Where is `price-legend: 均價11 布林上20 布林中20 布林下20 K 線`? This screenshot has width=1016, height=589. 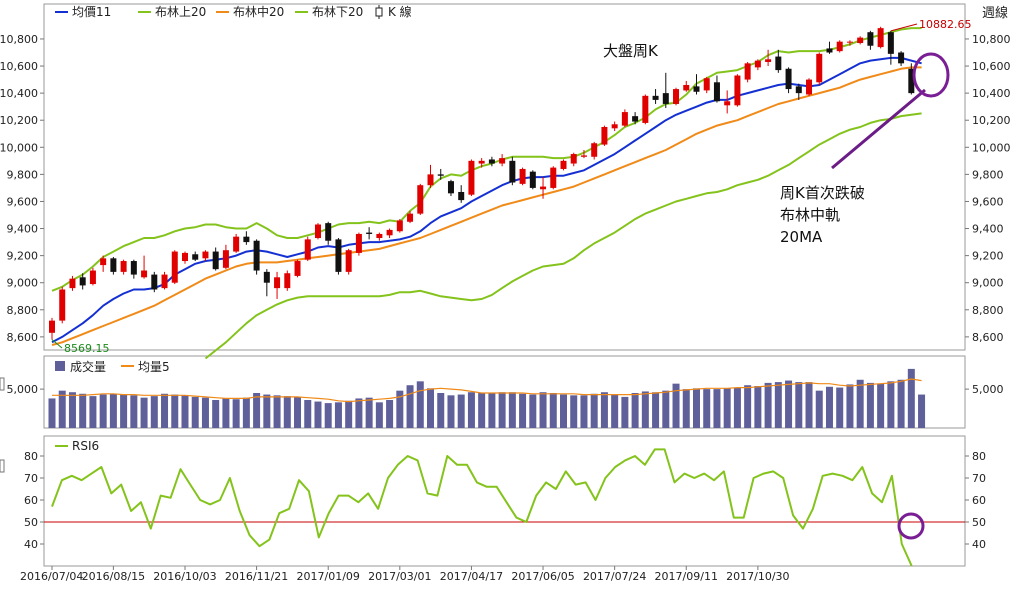 price-legend: 均價11 布林上20 布林中20 布林下20 K 線 is located at coordinates (233, 11).